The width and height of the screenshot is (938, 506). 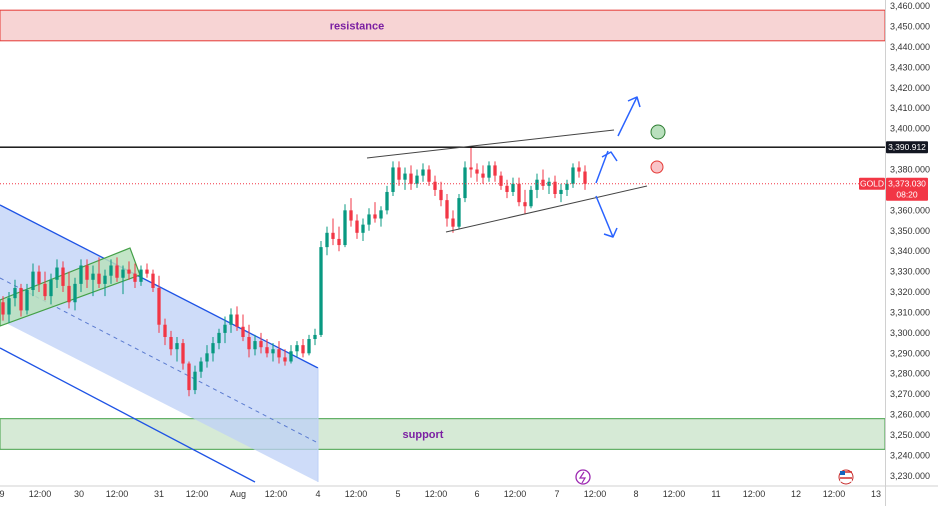 What do you see at coordinates (657, 167) in the screenshot?
I see `target-circle-red` at bounding box center [657, 167].